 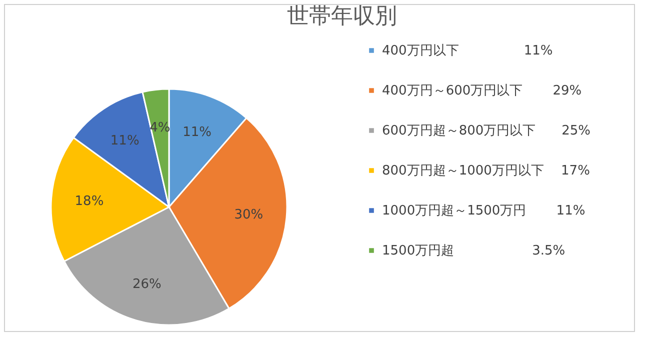 What do you see at coordinates (486, 171) in the screenshot?
I see `legend-label: 800万円超～1000万円以下 17%` at bounding box center [486, 171].